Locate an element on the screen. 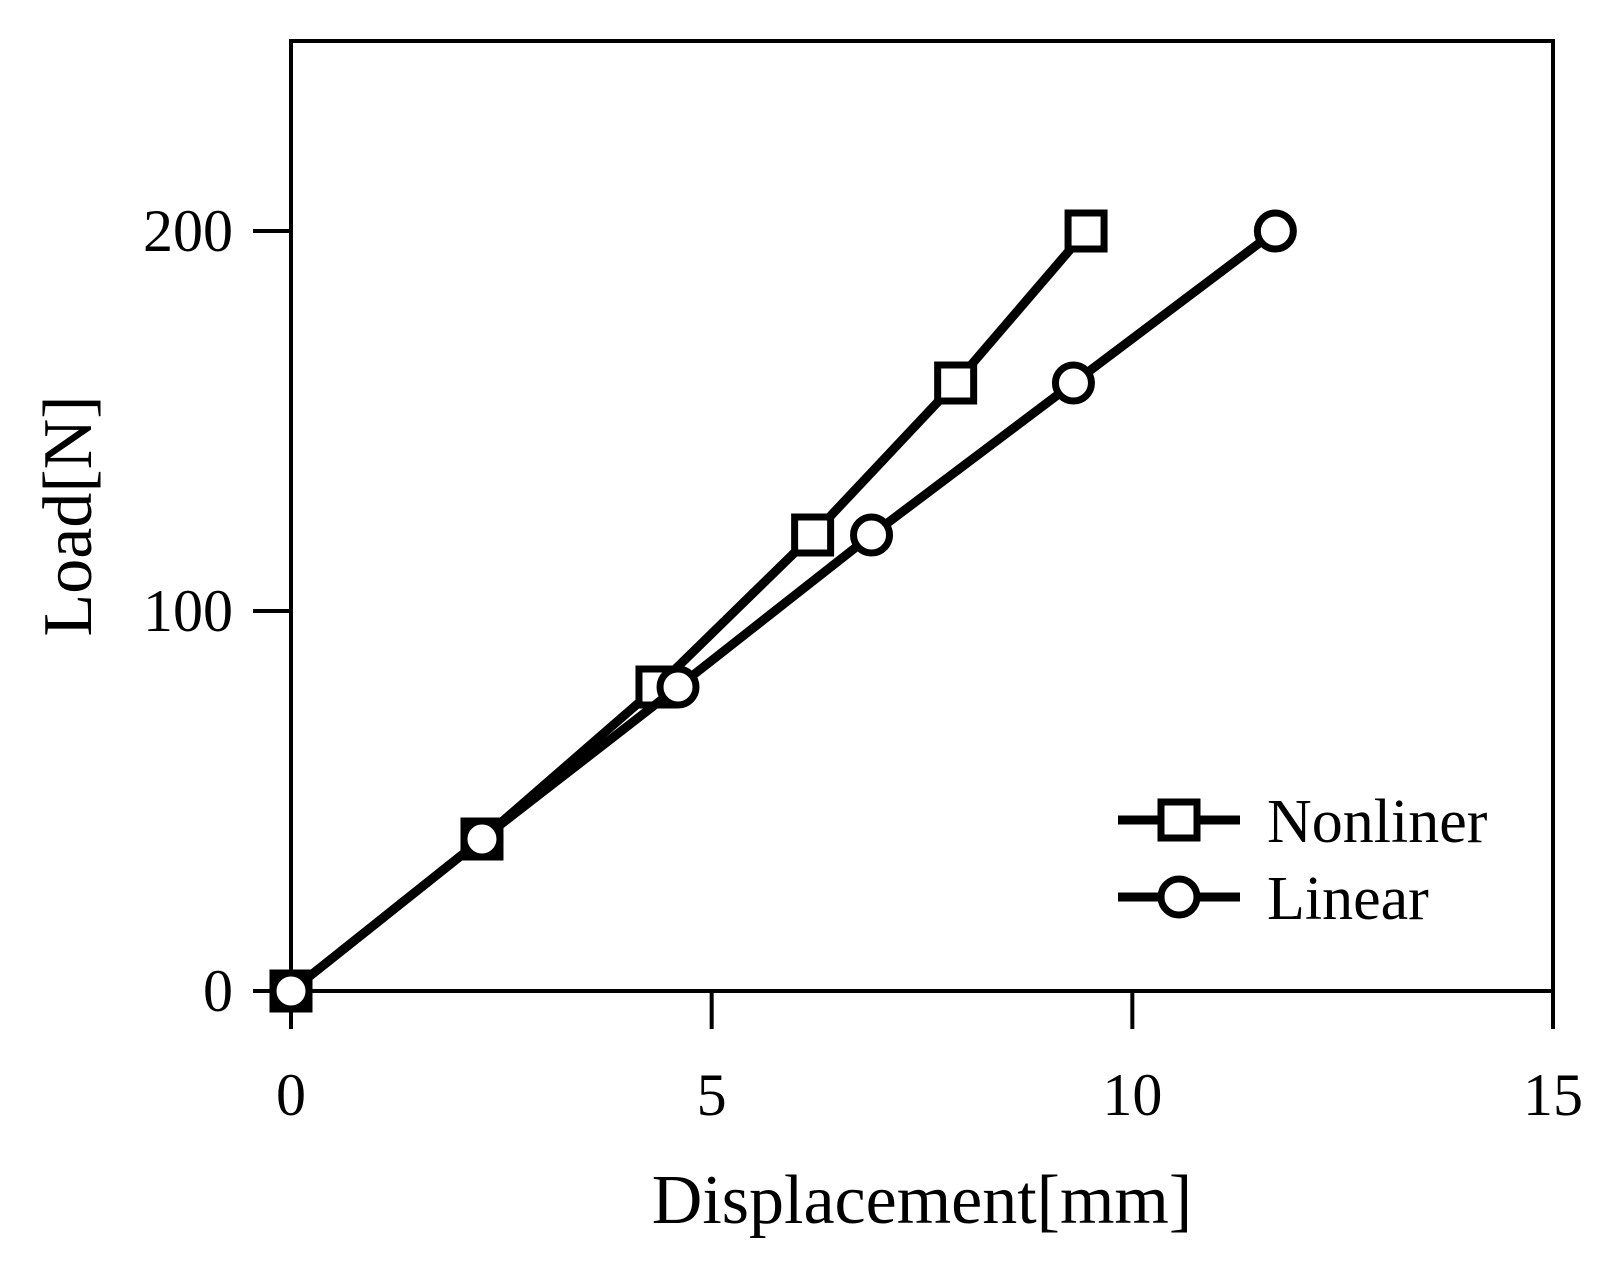  legend-marker-square is located at coordinates (1179, 820).